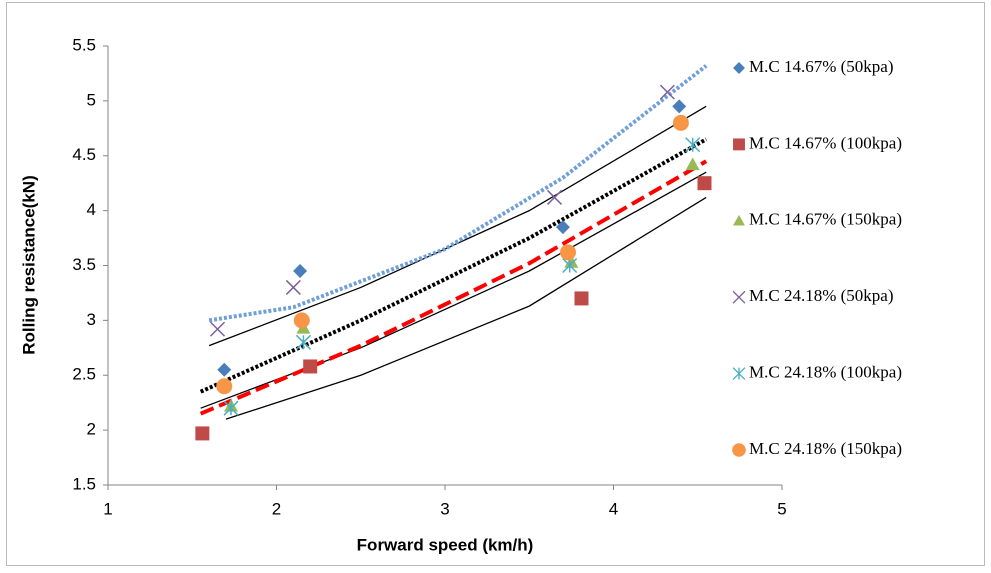 The width and height of the screenshot is (991, 573). Describe the element at coordinates (107, 508) in the screenshot. I see `x-tick-label: 1` at that location.